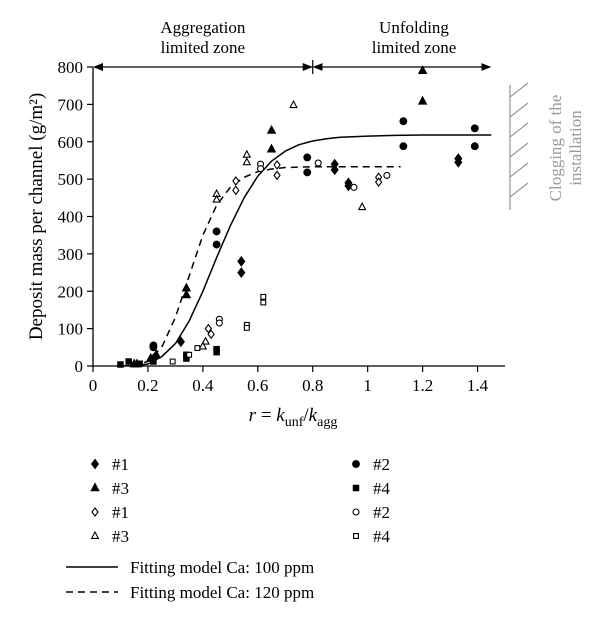 The width and height of the screenshot is (600, 627). I want to click on y-tick-label: 600, so click(71, 142).